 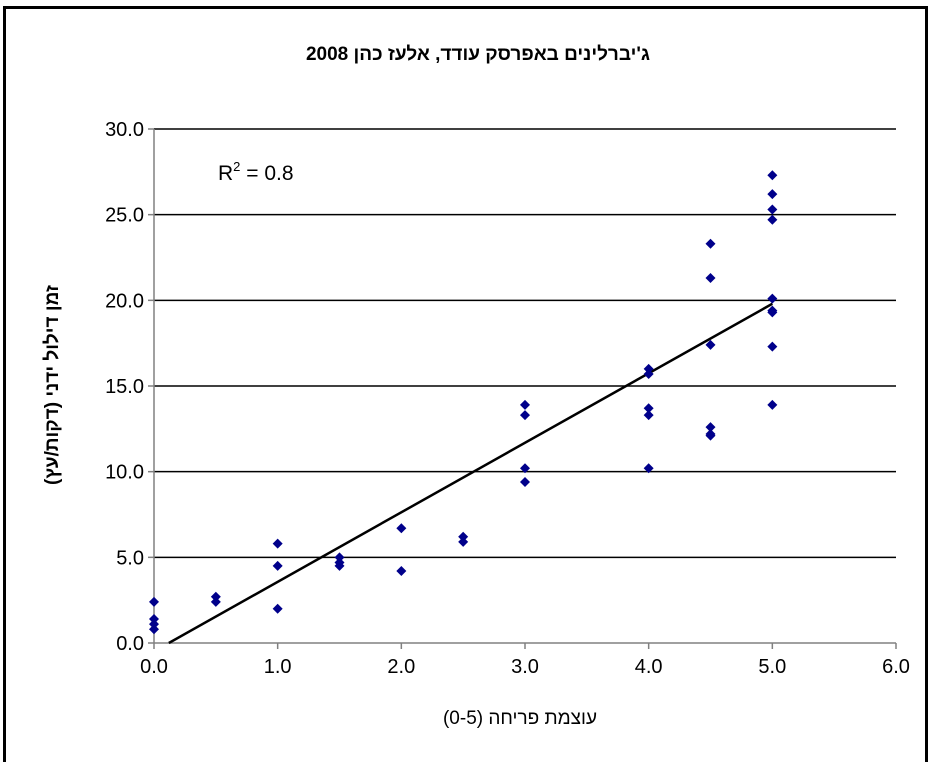 What do you see at coordinates (278, 667) in the screenshot?
I see `x-tick-label-1: 1.0` at bounding box center [278, 667].